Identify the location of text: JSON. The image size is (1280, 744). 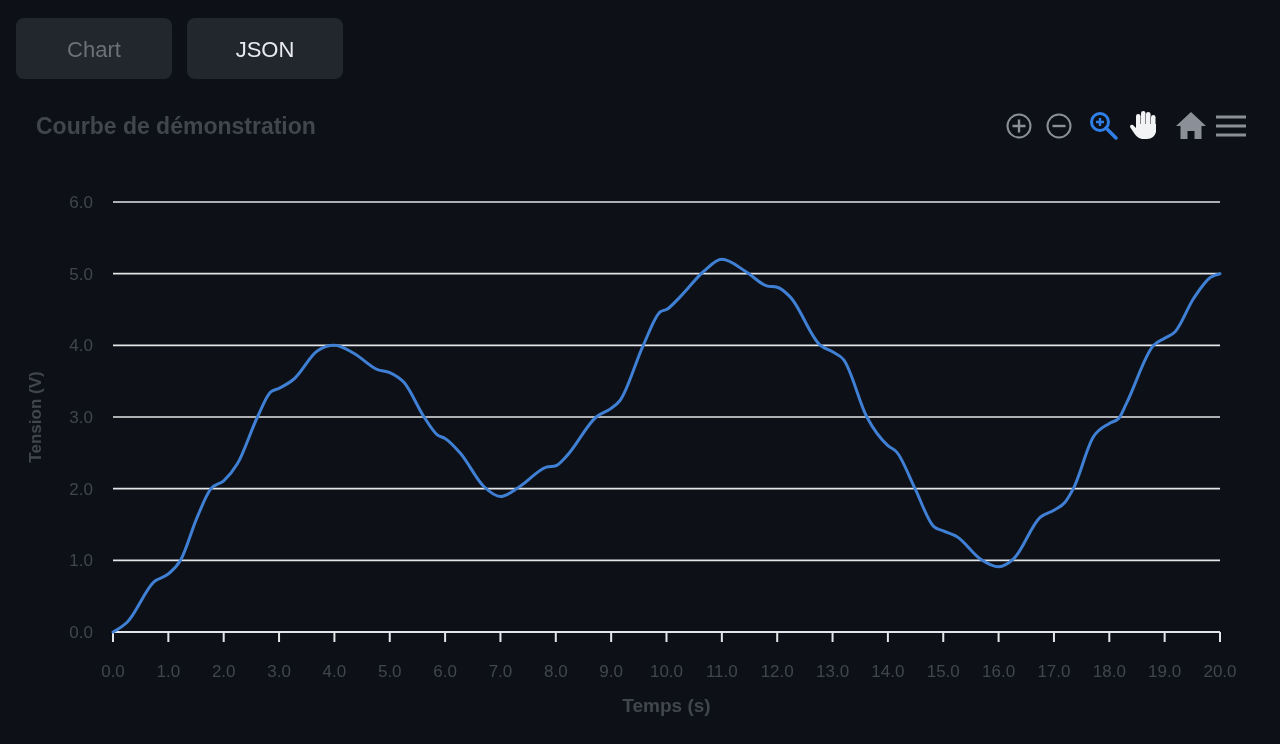
(265, 49).